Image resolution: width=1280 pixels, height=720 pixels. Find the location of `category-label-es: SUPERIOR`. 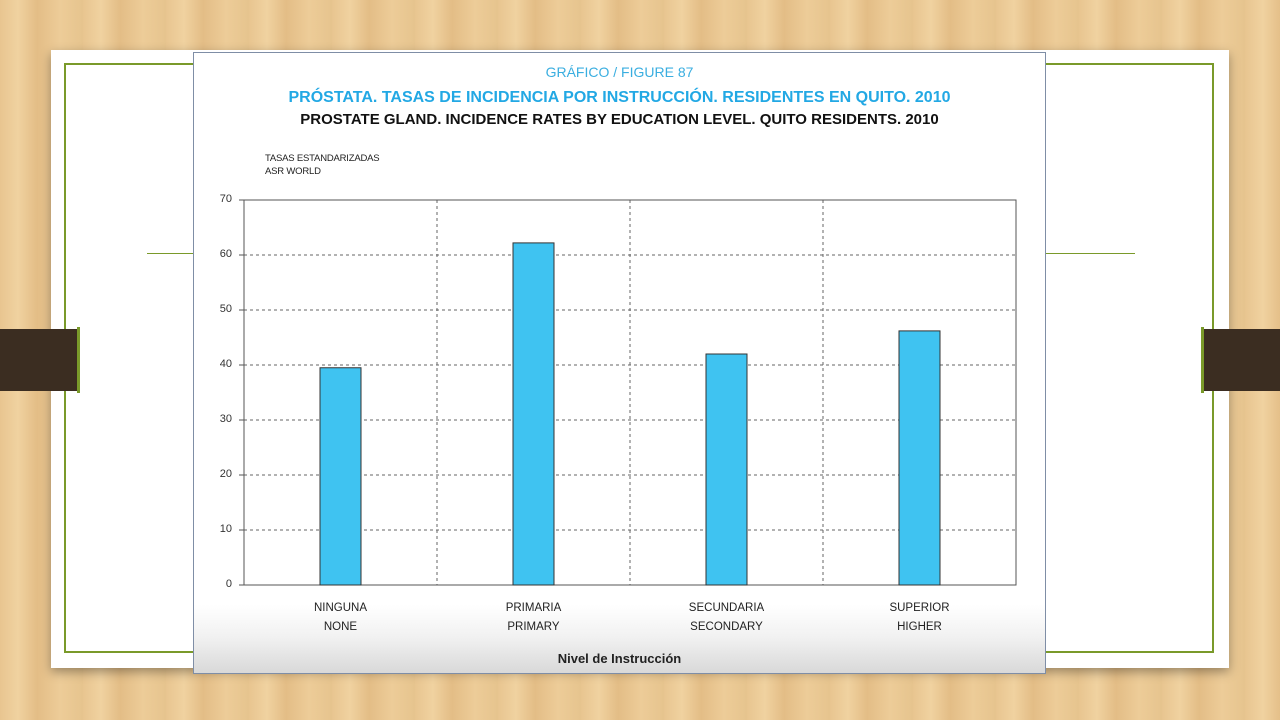

category-label-es: SUPERIOR is located at coordinates (919, 608).